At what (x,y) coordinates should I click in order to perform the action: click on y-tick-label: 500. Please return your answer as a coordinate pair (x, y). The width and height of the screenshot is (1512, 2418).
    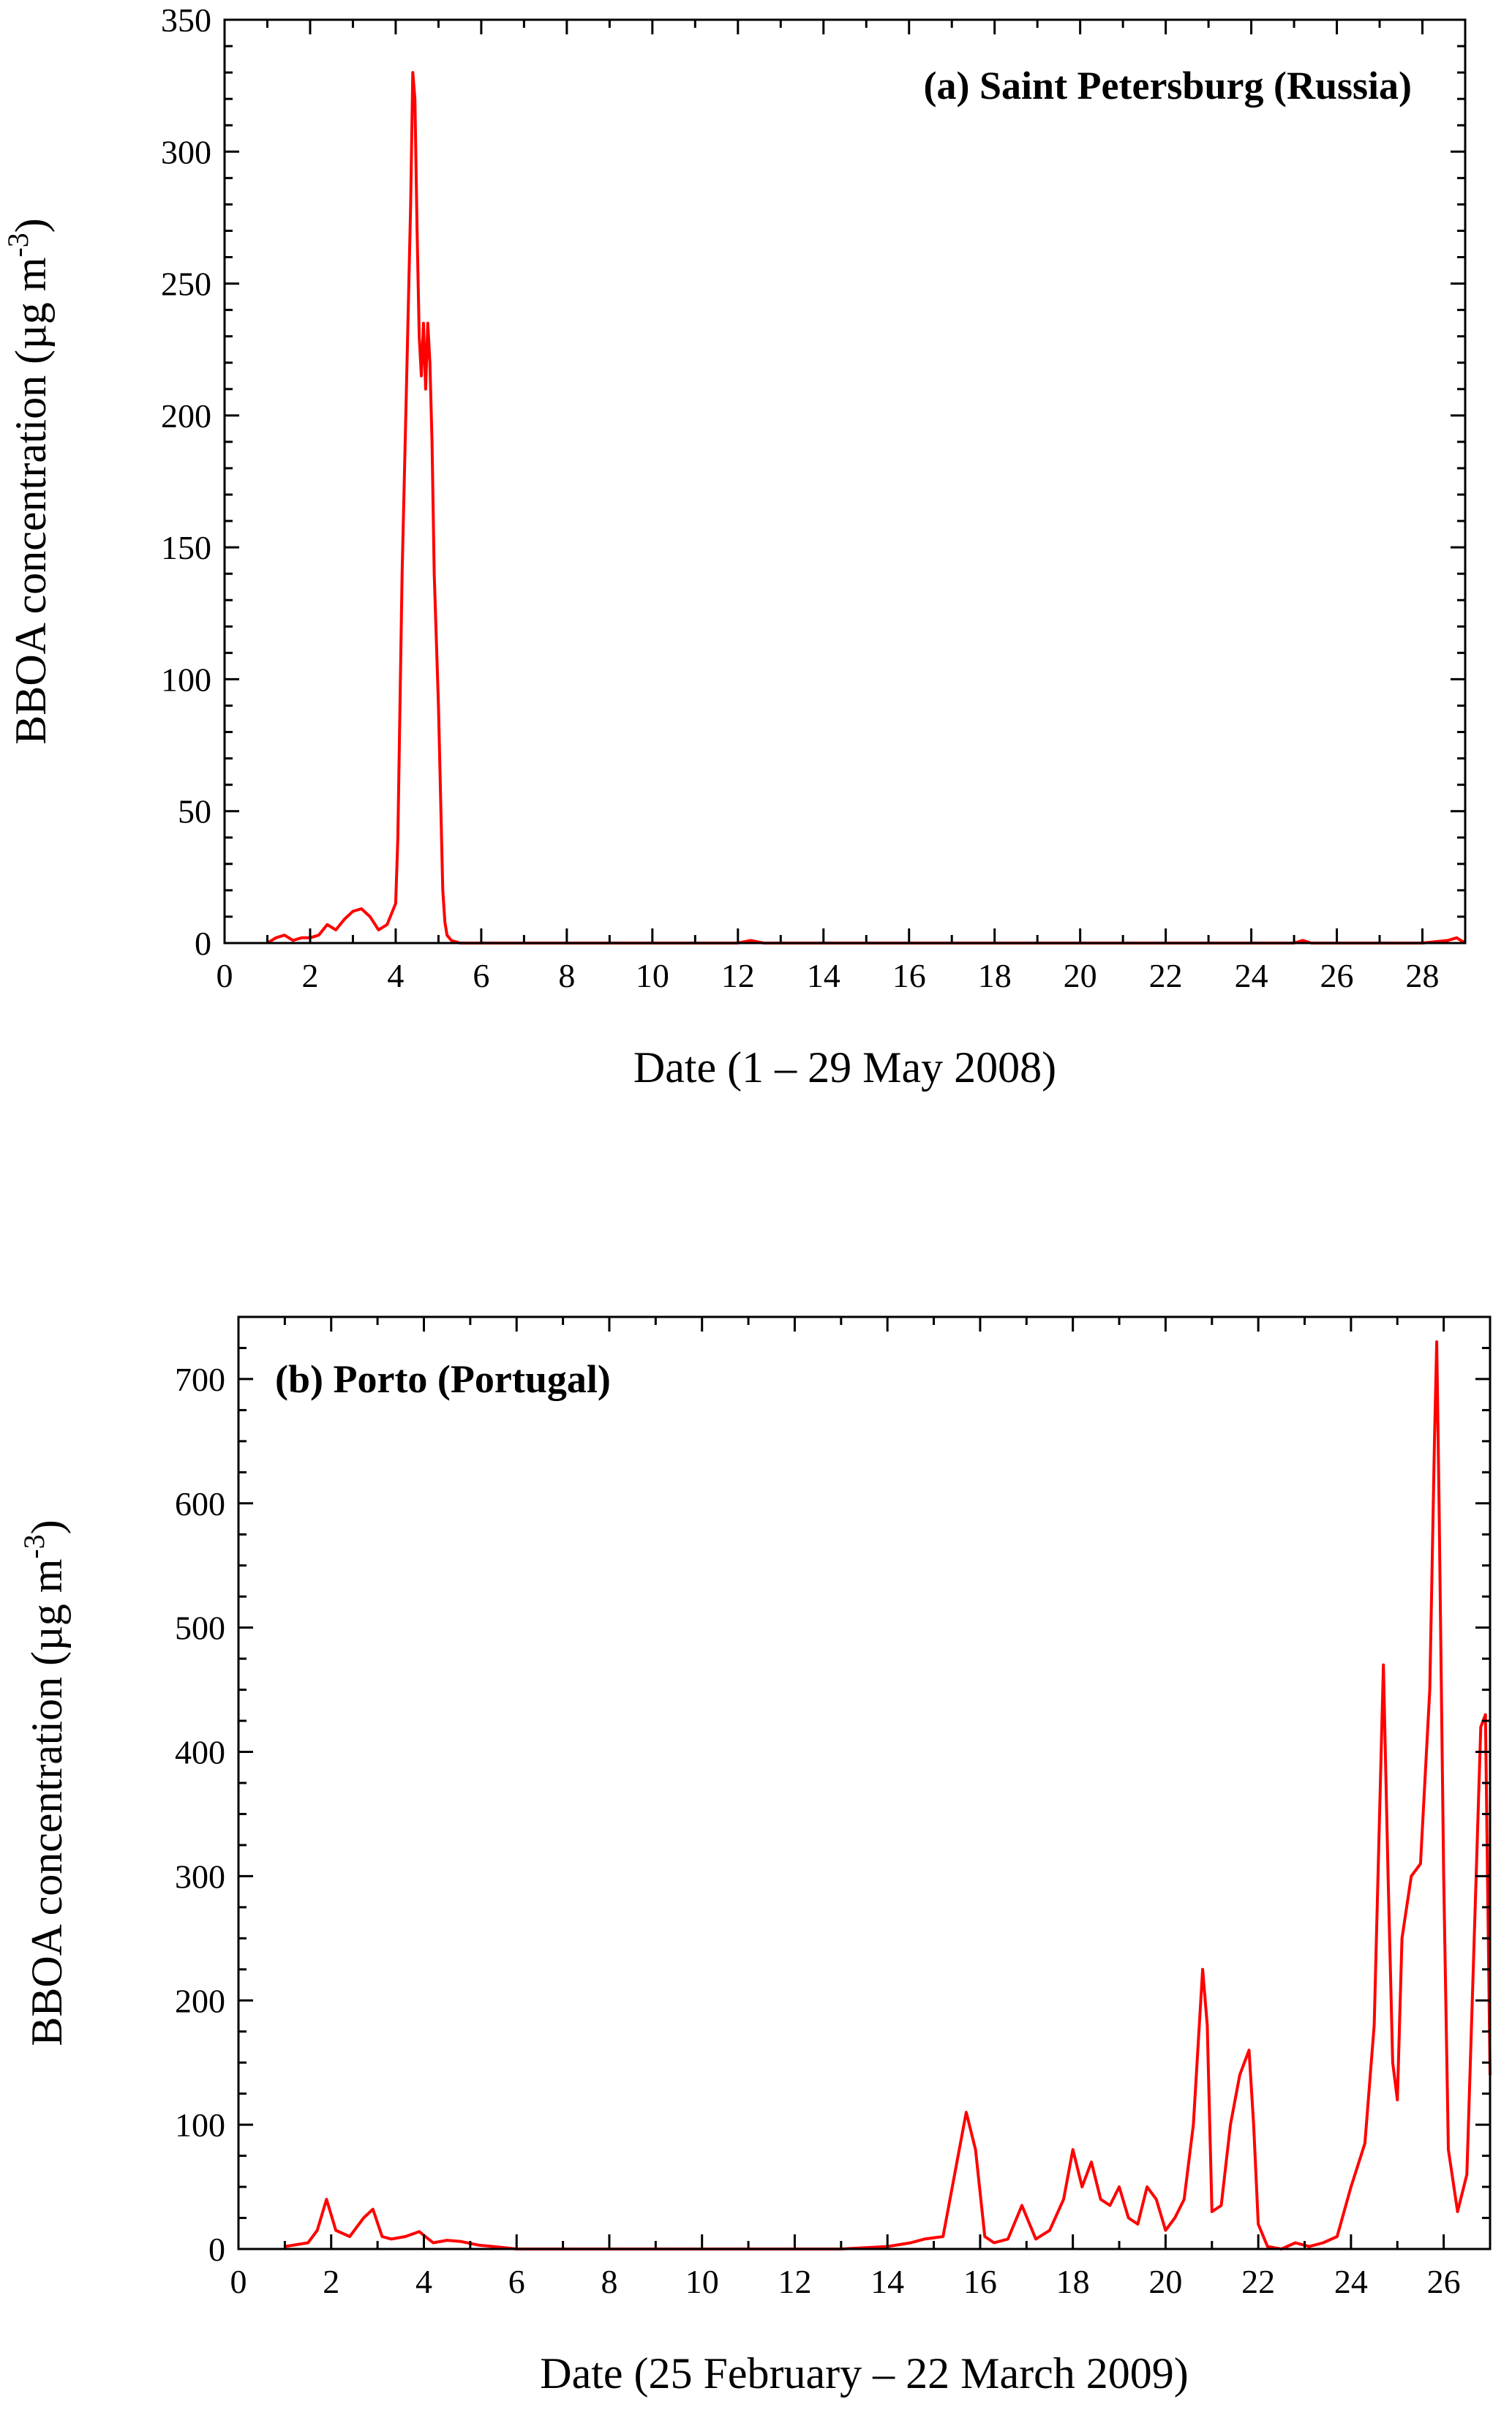
    Looking at the image, I should click on (200, 1628).